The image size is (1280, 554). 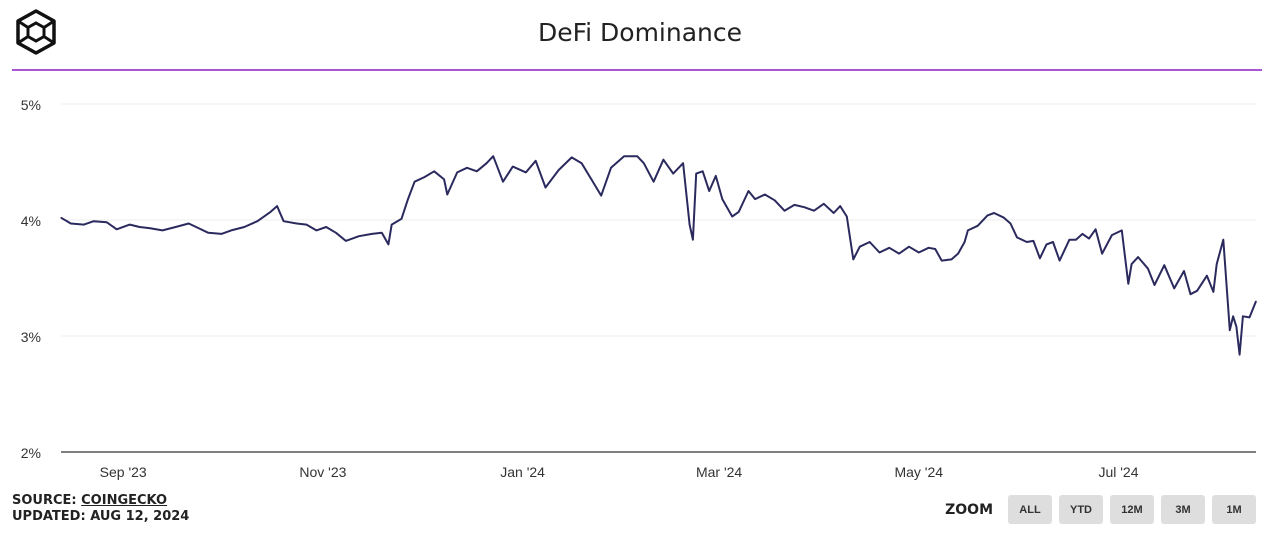 What do you see at coordinates (1234, 509) in the screenshot?
I see `zoom-1m-button: 1M` at bounding box center [1234, 509].